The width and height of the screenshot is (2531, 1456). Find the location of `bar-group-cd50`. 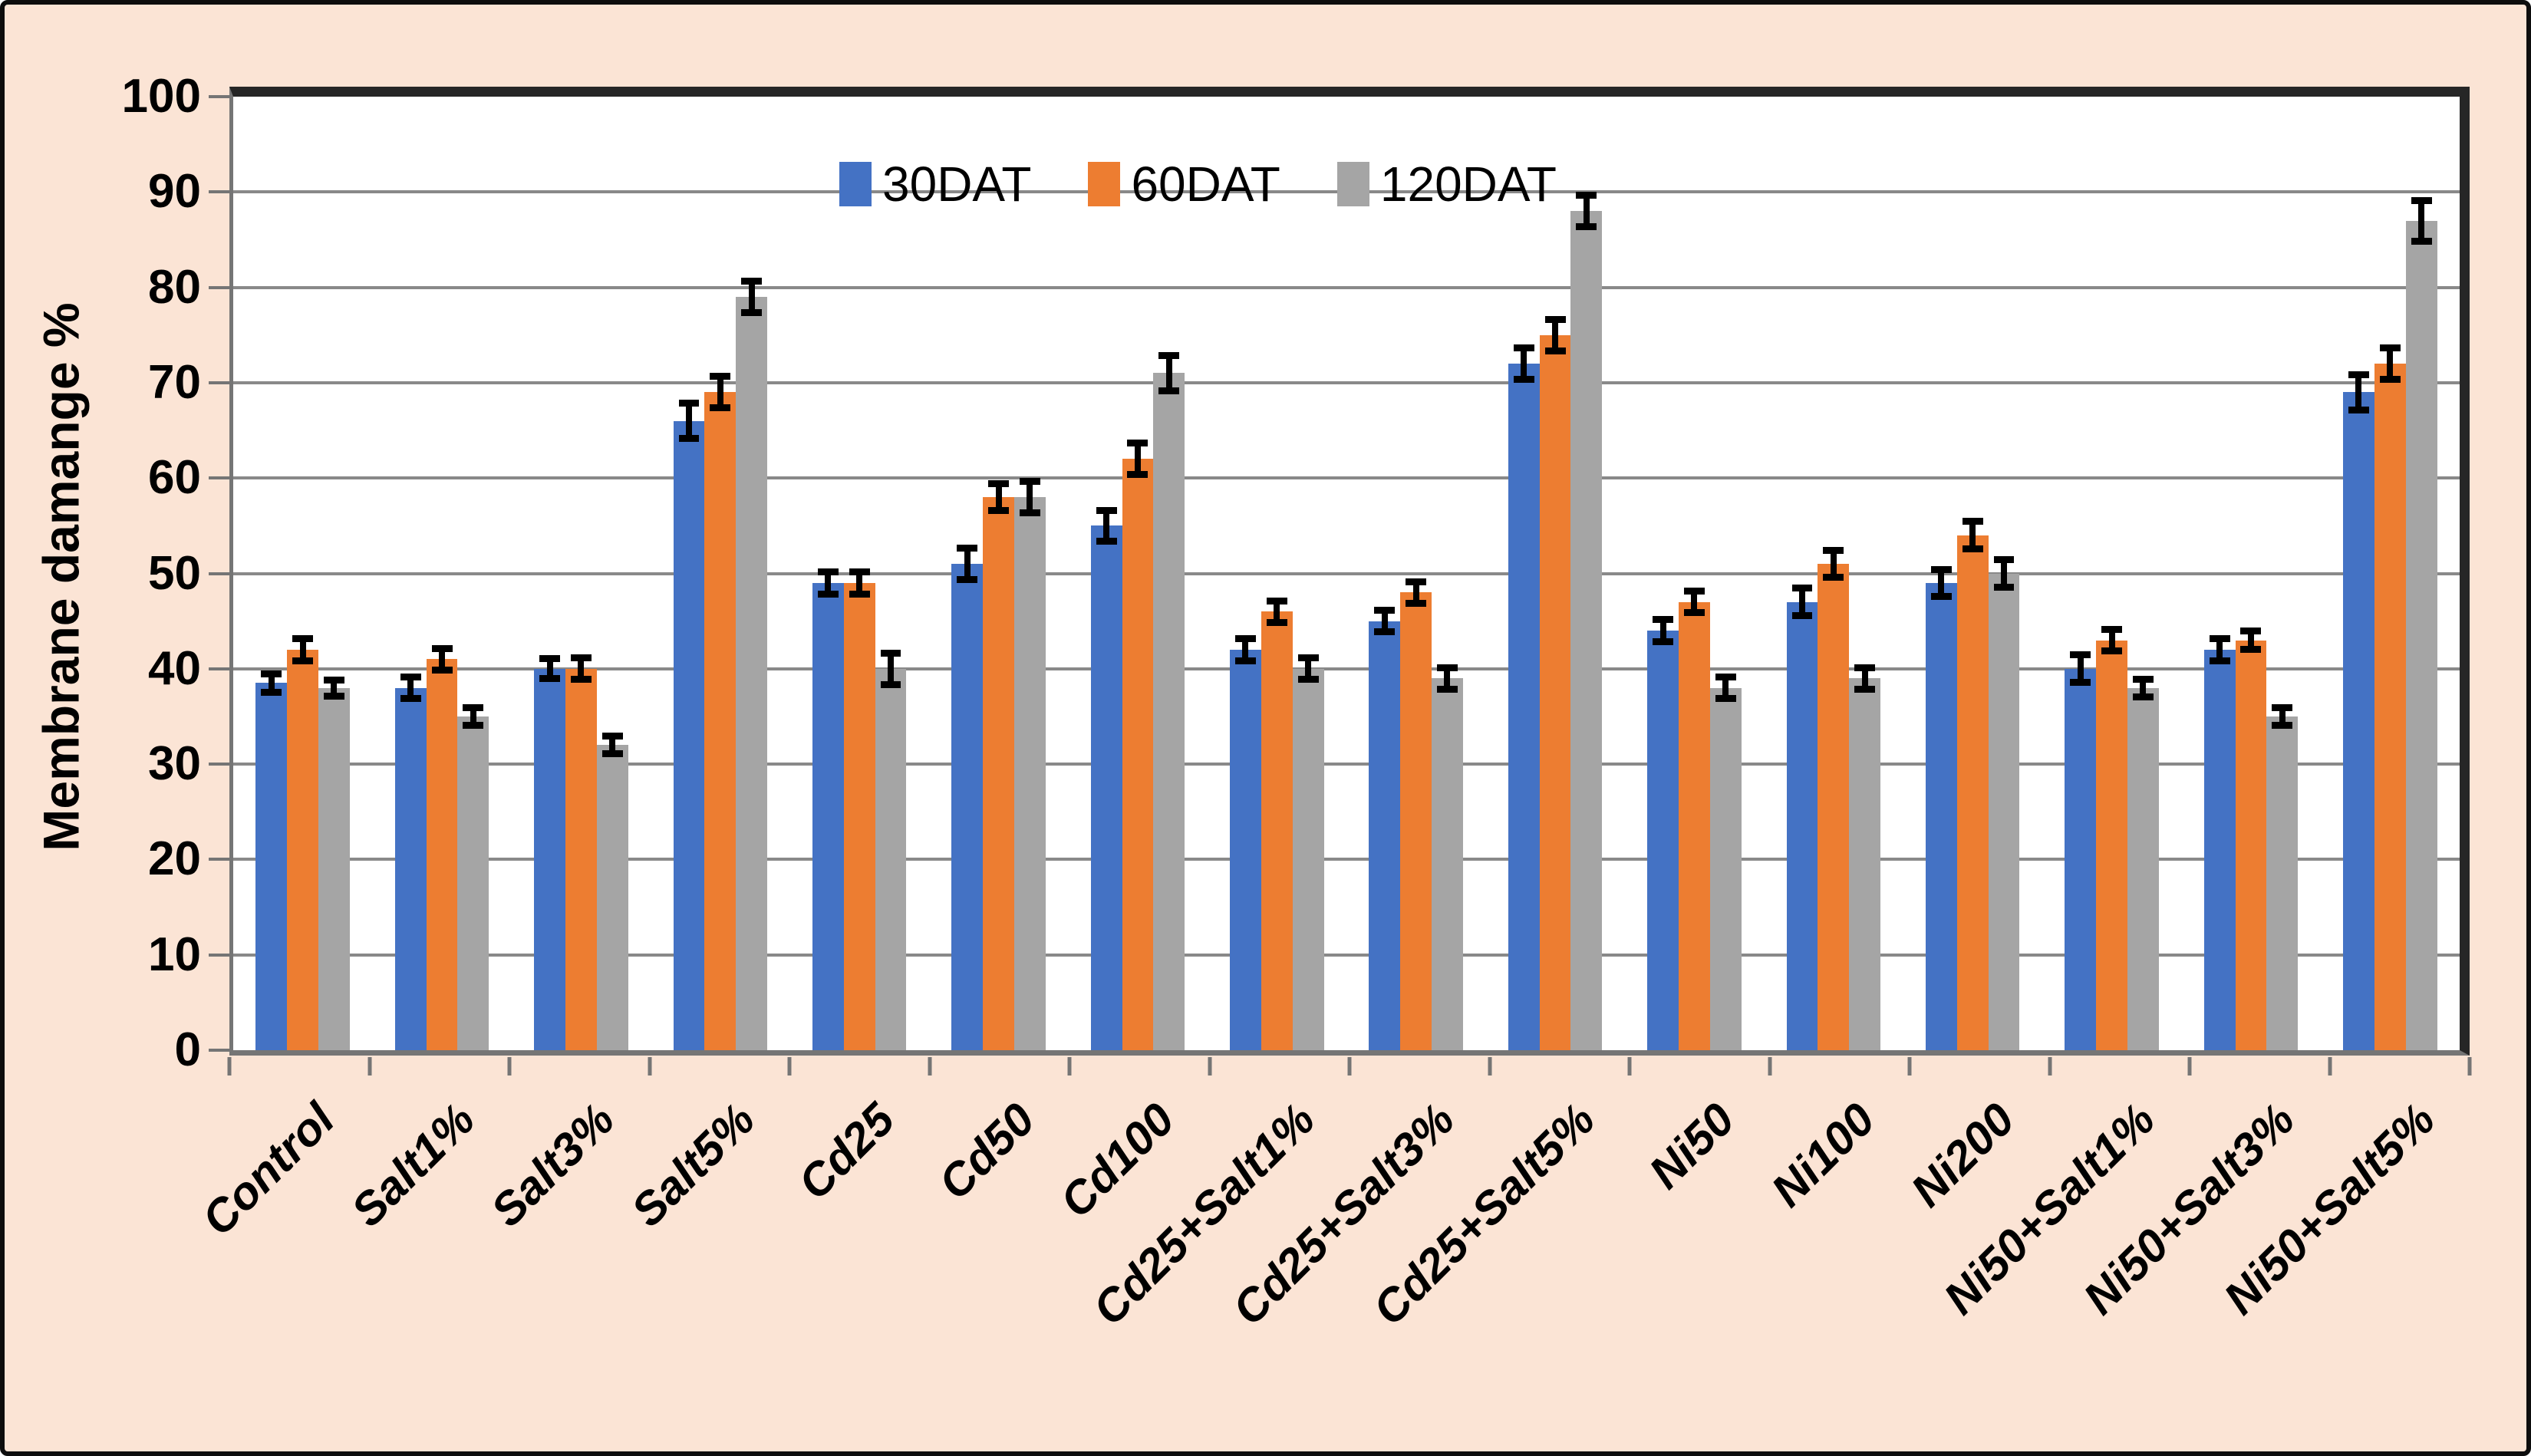

bar-group-cd50 is located at coordinates (999, 573).